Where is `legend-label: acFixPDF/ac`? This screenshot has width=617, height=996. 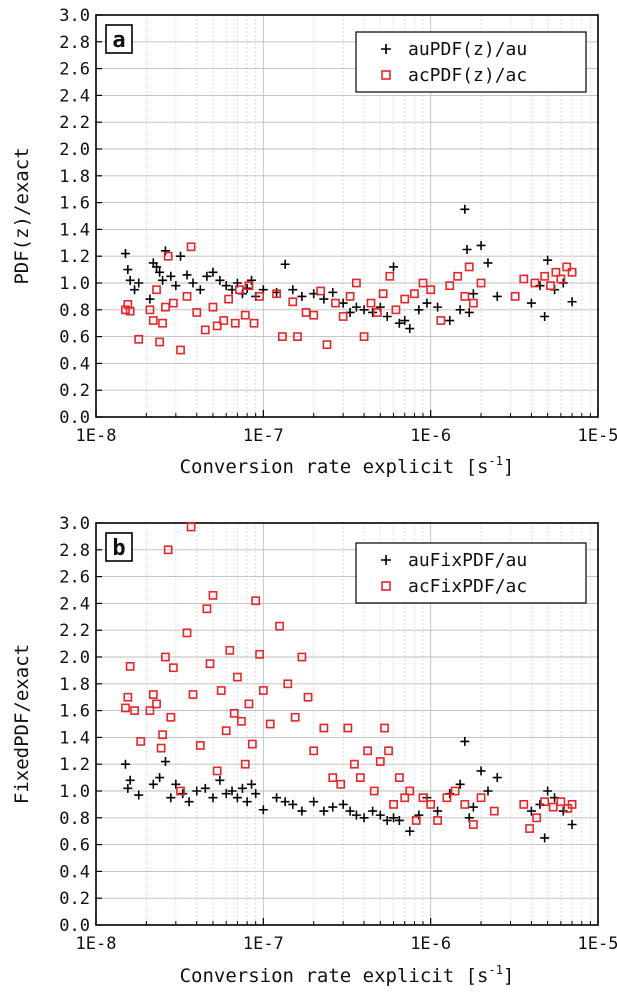 legend-label: acFixPDF/ac is located at coordinates (467, 586).